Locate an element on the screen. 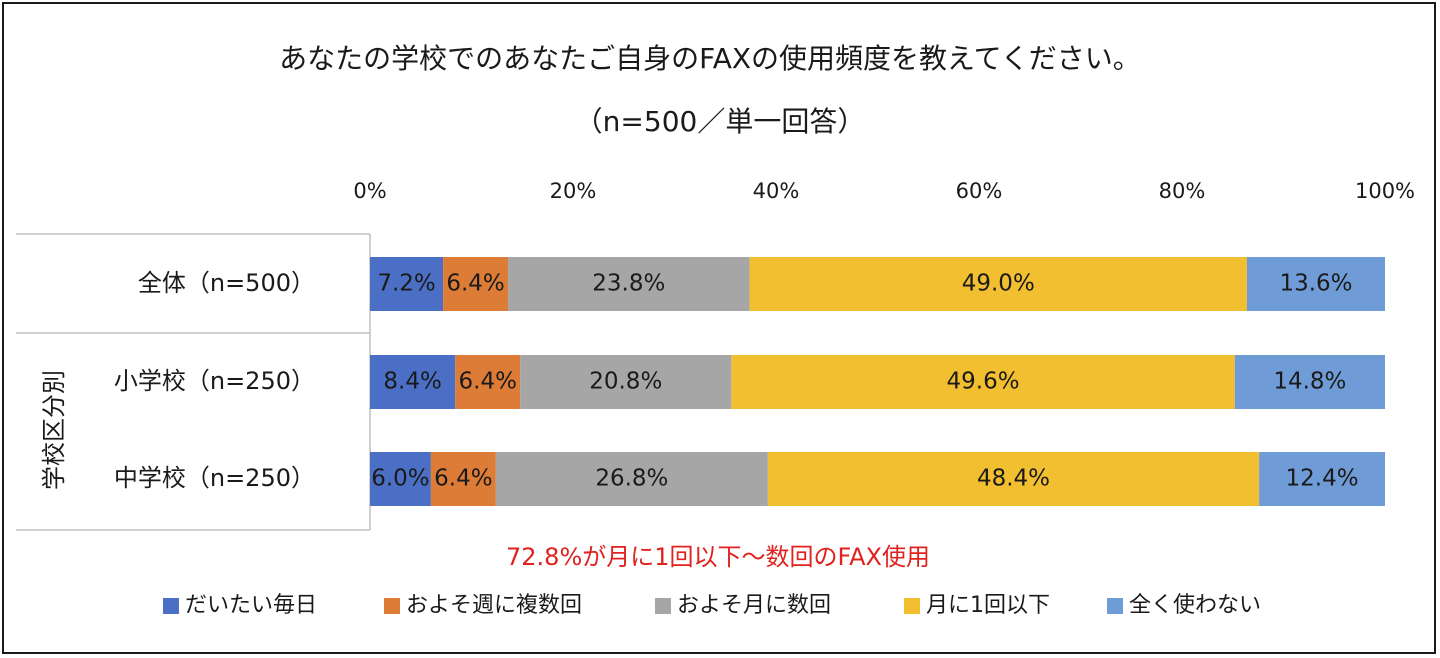 The height and width of the screenshot is (658, 1440). data-label: 7.2% is located at coordinates (406, 284).